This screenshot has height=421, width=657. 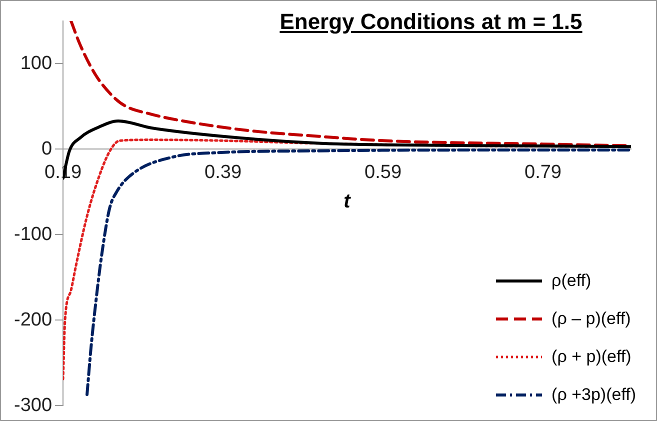 I want to click on legend-label: (ρ + p)(eff), so click(x=592, y=357).